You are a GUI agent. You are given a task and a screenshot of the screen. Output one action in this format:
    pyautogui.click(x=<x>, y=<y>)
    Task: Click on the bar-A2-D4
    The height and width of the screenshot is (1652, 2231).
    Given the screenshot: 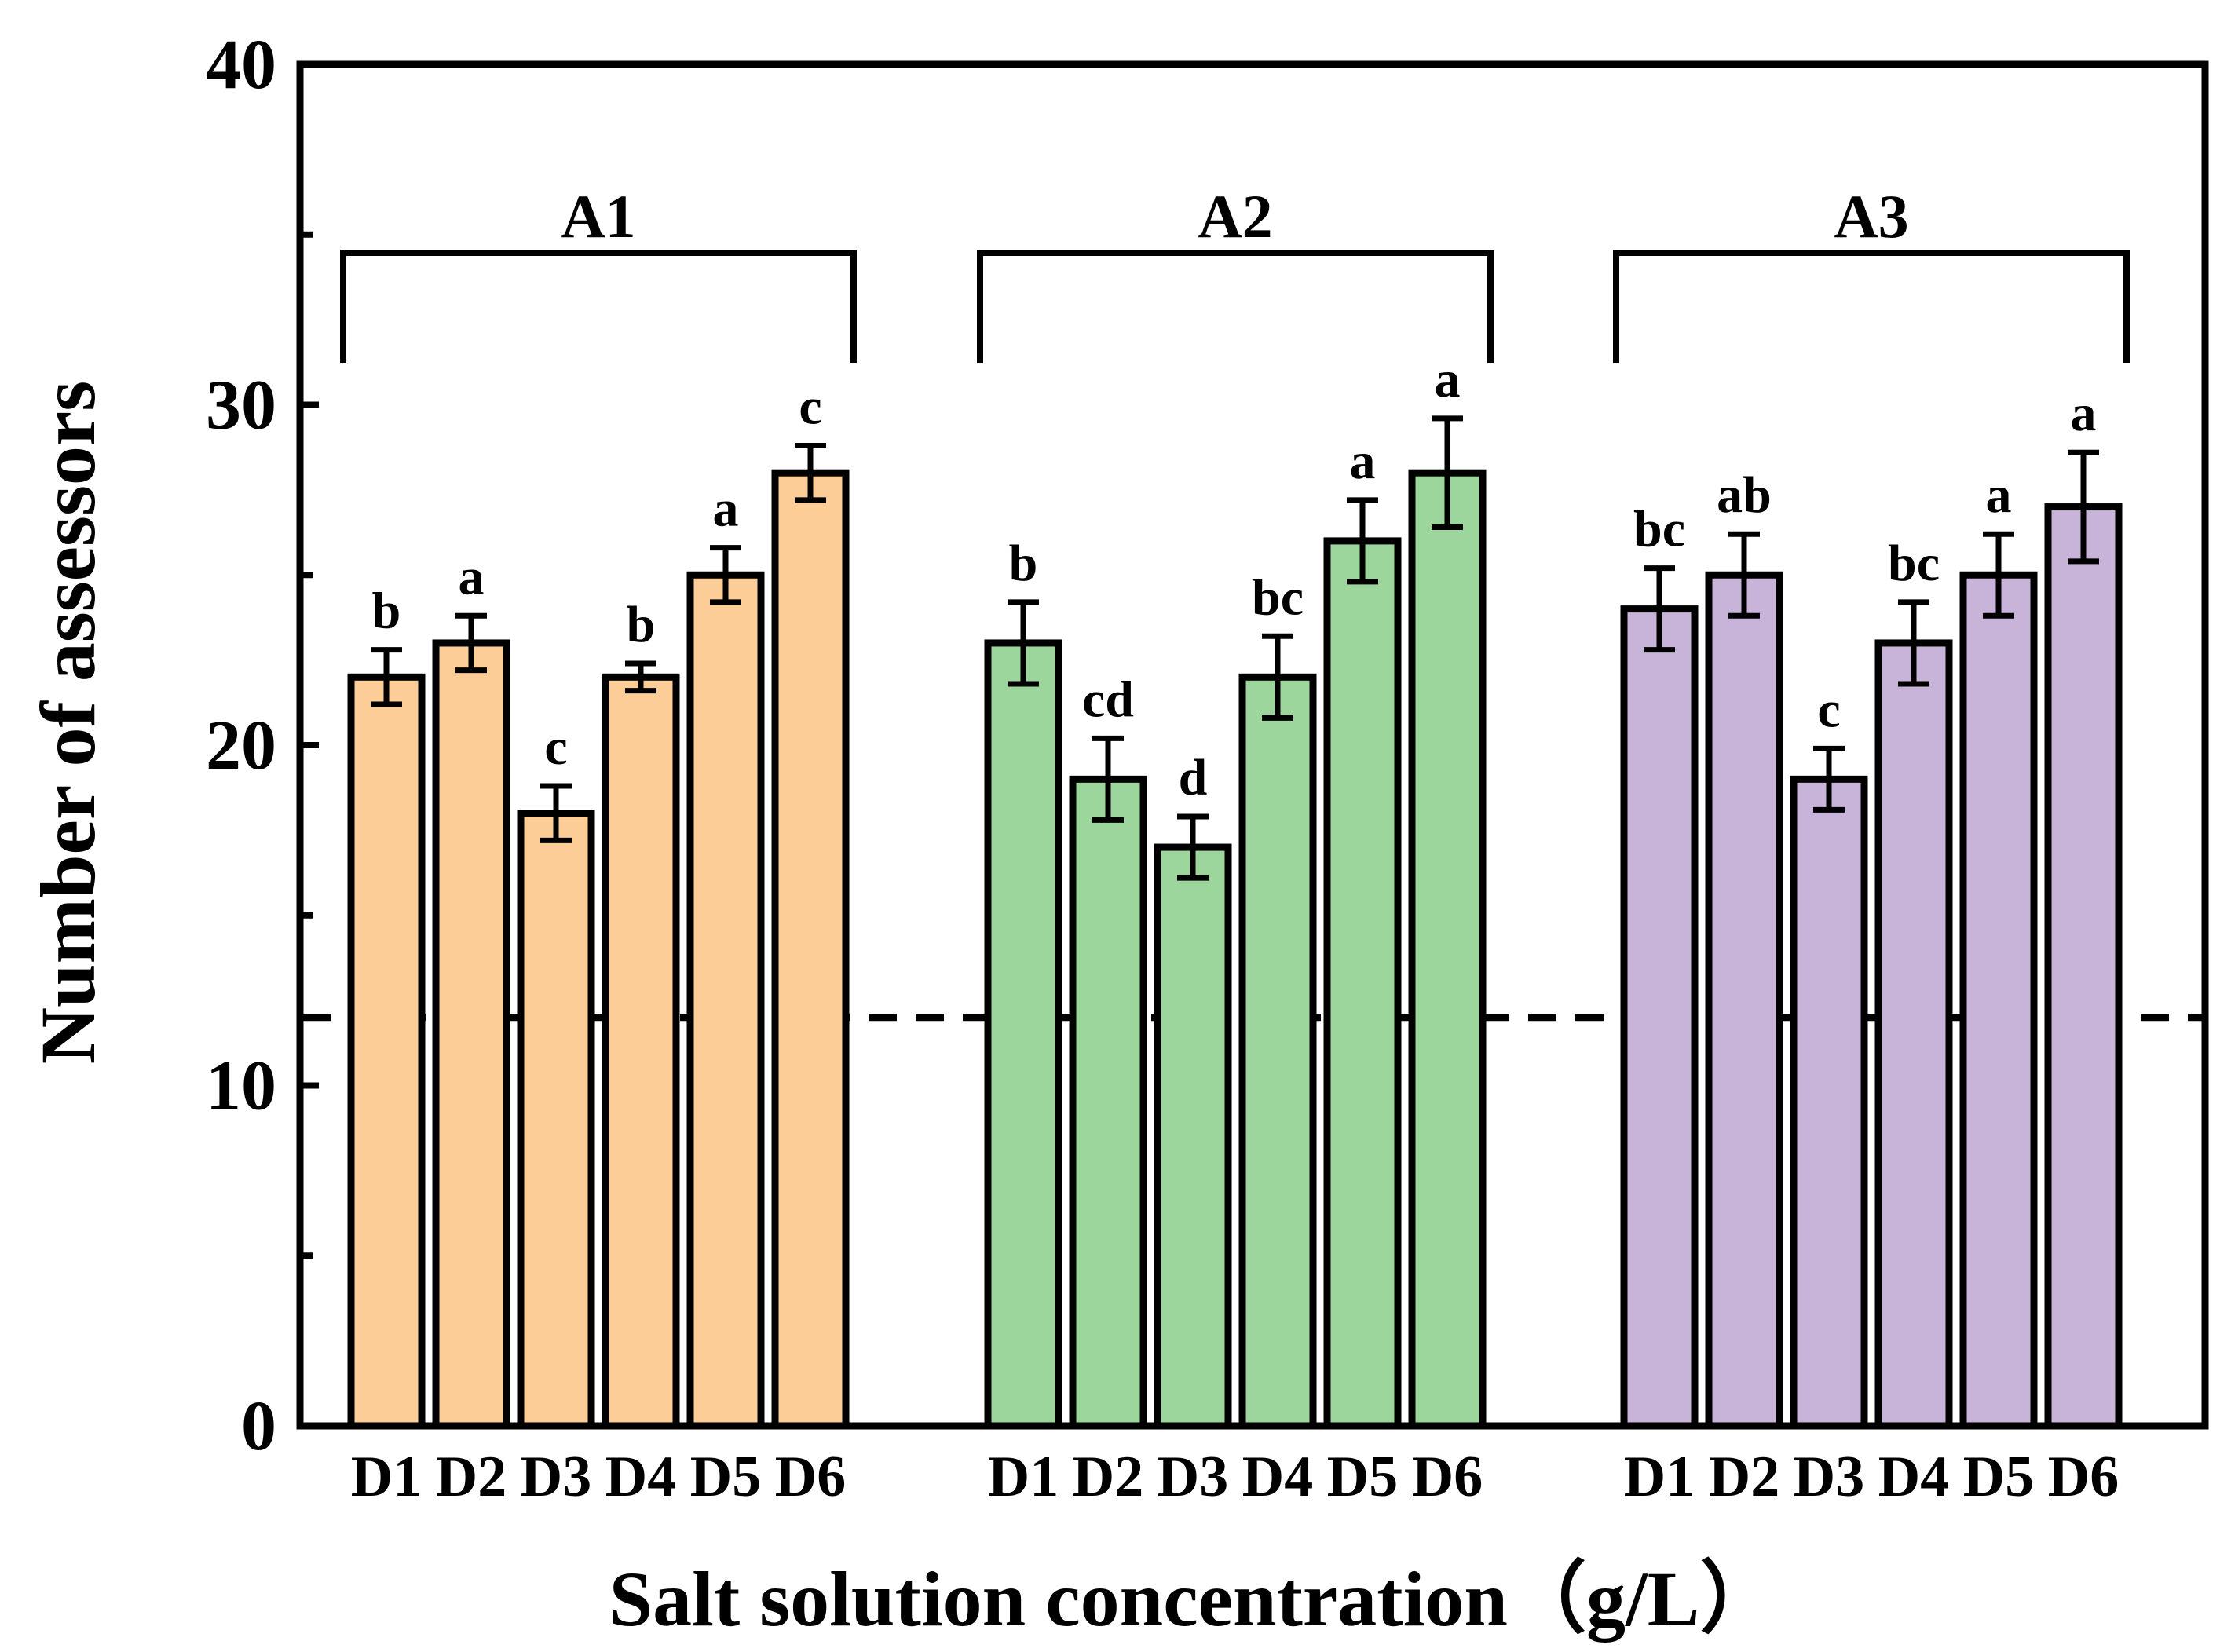 What is the action you would take?
    pyautogui.click(x=1277, y=1051)
    